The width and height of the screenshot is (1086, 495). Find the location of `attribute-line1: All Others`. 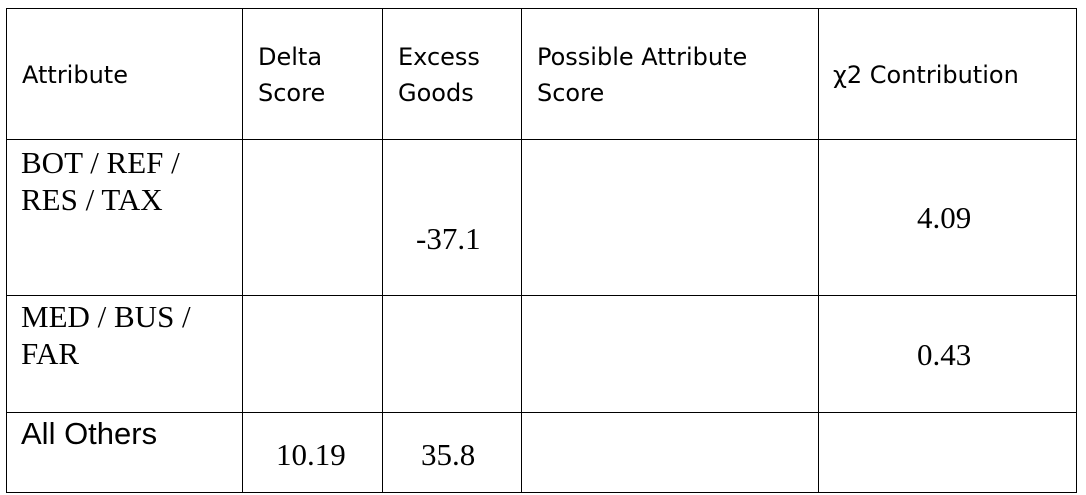

attribute-line1: All Others is located at coordinates (89, 433).